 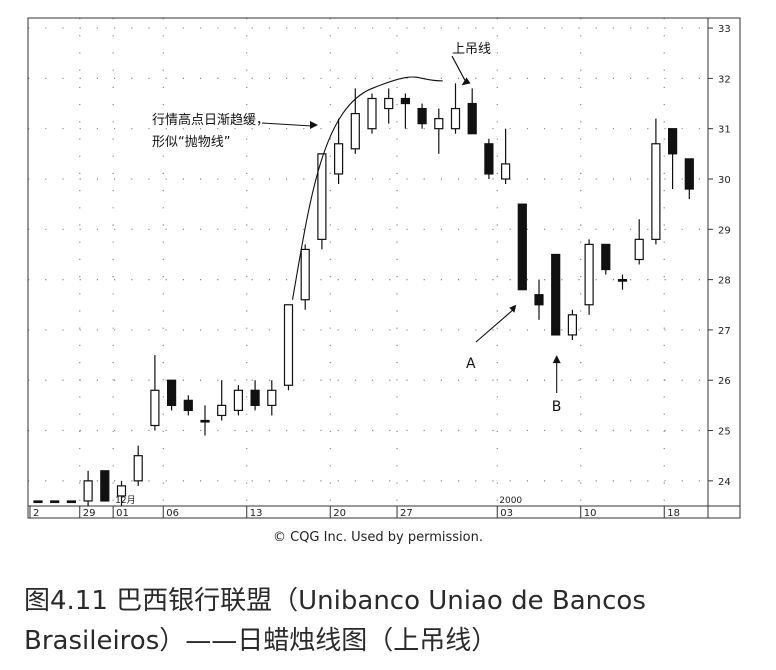 I want to click on price-tick-label: 32, so click(x=724, y=79).